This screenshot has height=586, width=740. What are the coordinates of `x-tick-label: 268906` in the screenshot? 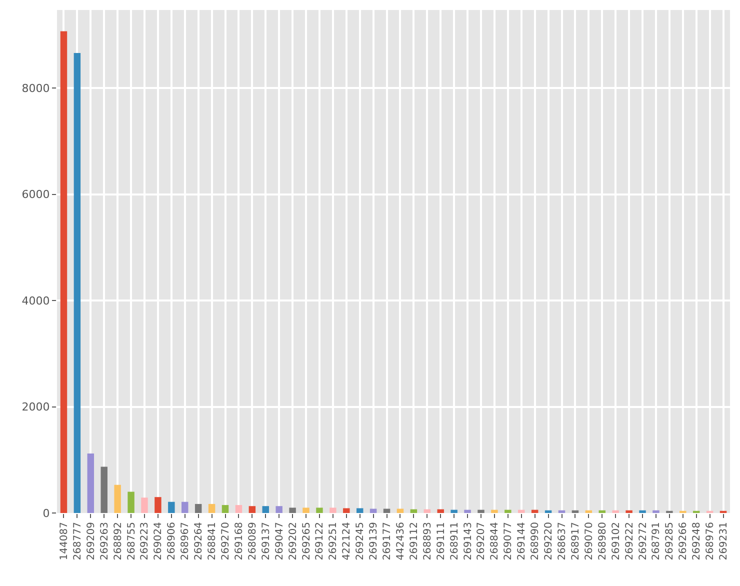 It's located at (172, 541).